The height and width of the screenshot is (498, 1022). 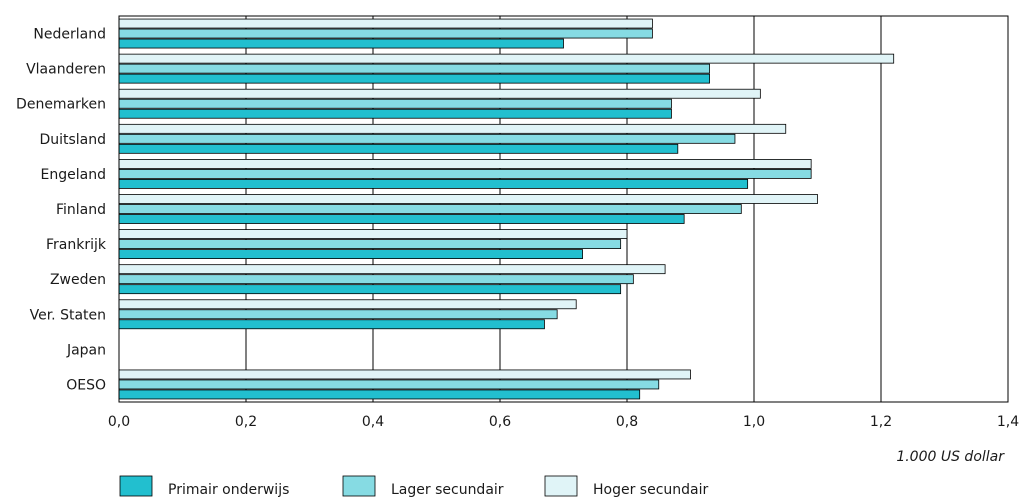 I want to click on category-label: Engeland, so click(x=73, y=175).